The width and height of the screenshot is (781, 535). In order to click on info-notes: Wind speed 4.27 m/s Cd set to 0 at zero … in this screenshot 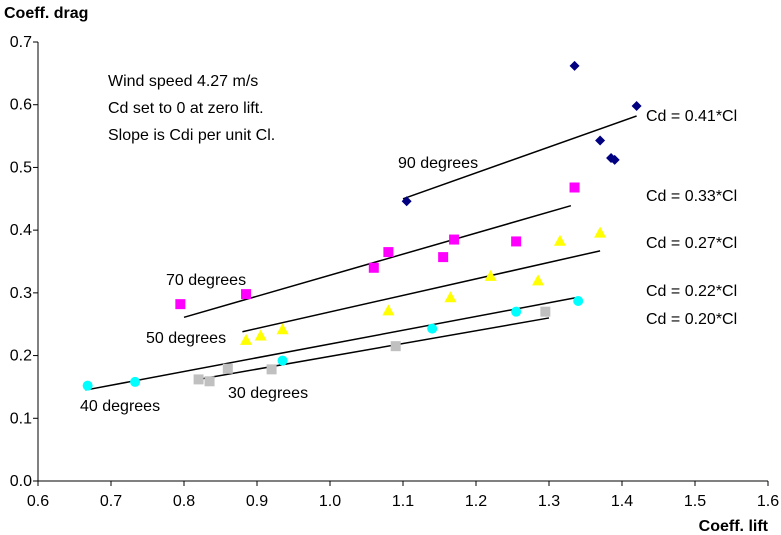, I will do `click(191, 108)`.